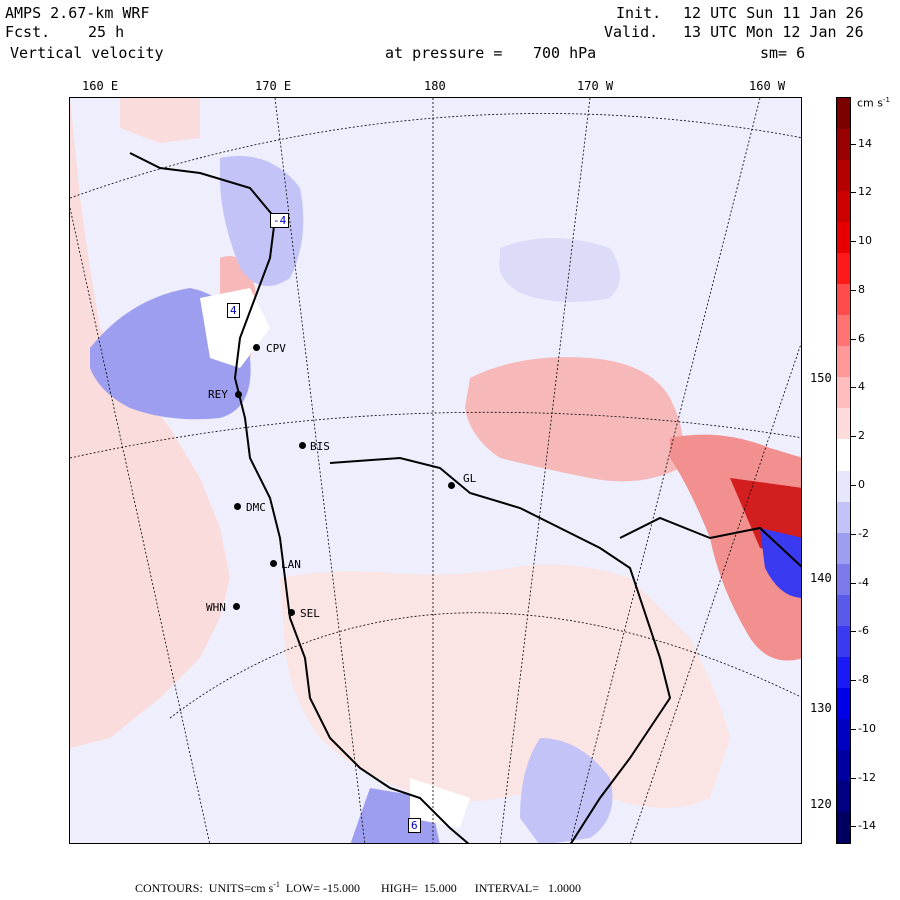  What do you see at coordinates (302, 888) in the screenshot?
I see `footer-low-label: LOW=` at bounding box center [302, 888].